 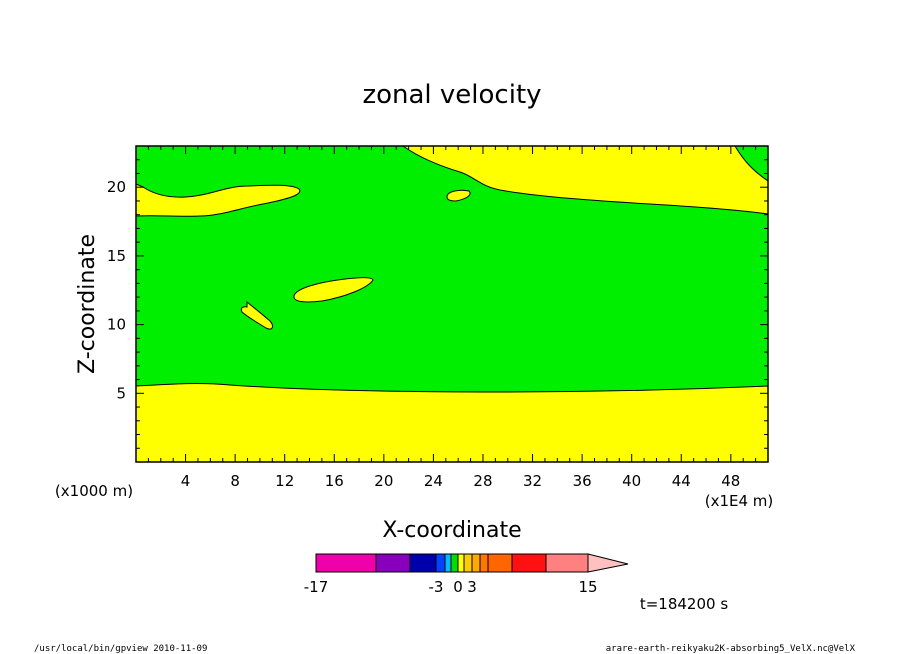 What do you see at coordinates (121, 393) in the screenshot?
I see `y-tick-label: 5` at bounding box center [121, 393].